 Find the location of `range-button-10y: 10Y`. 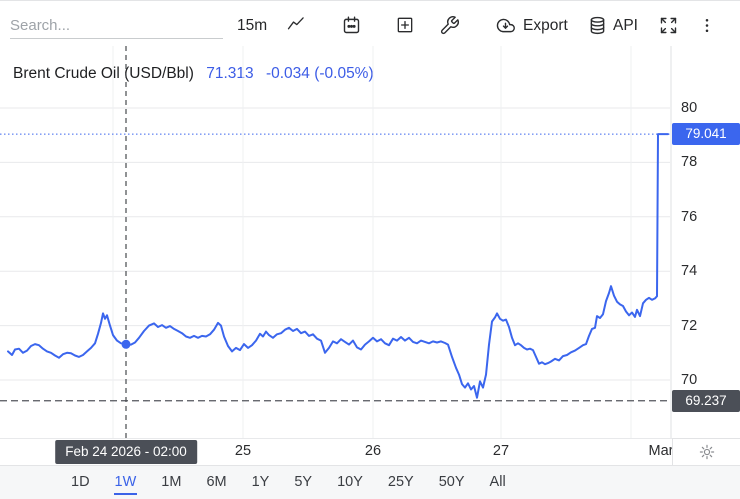

range-button-10y: 10Y is located at coordinates (350, 483).